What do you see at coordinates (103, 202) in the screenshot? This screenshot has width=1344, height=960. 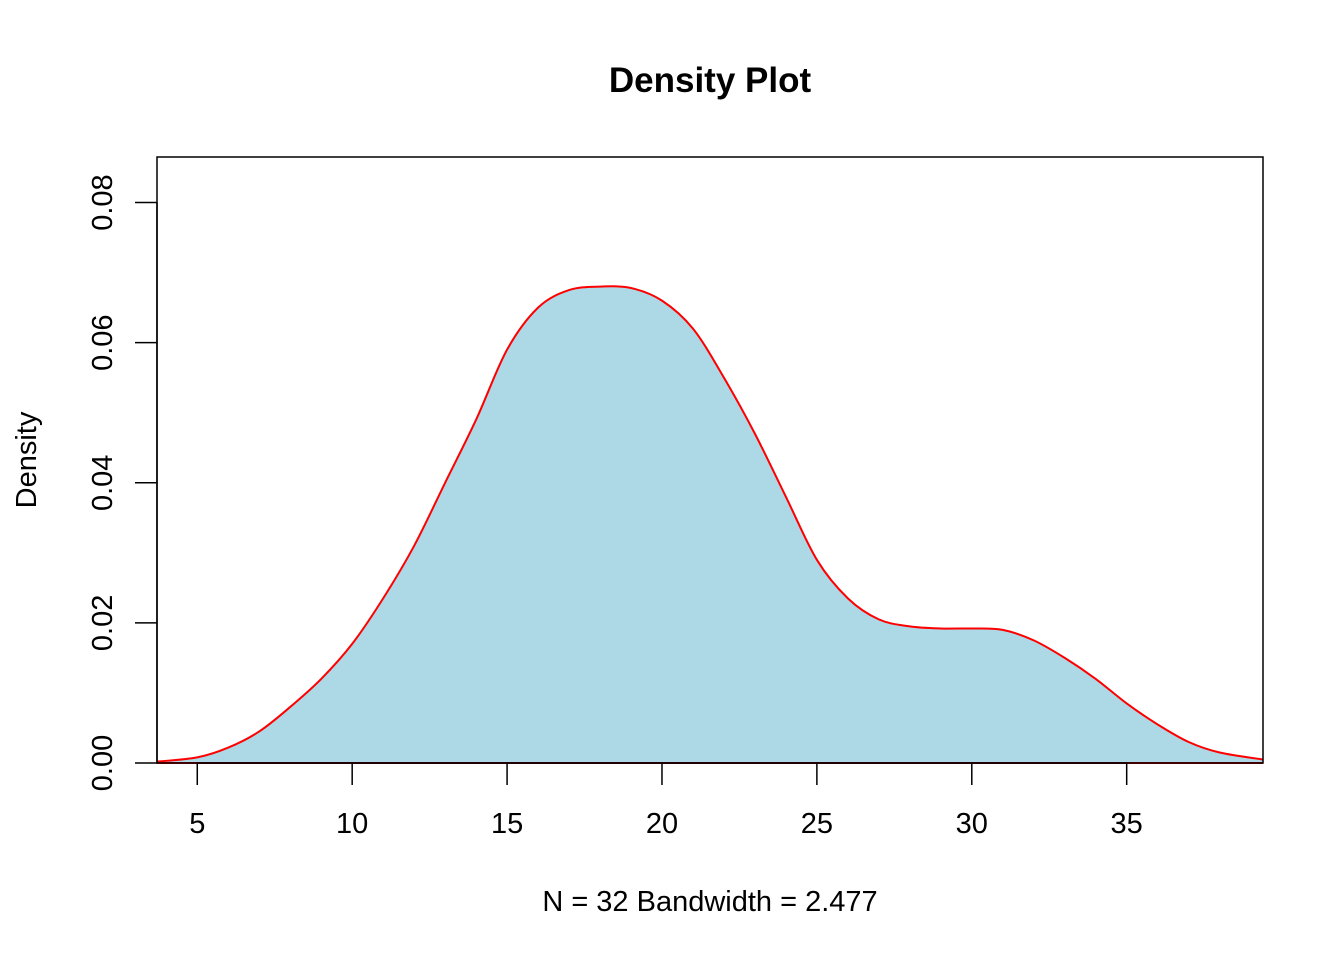 I see `y-tick-label: 0.08` at bounding box center [103, 202].